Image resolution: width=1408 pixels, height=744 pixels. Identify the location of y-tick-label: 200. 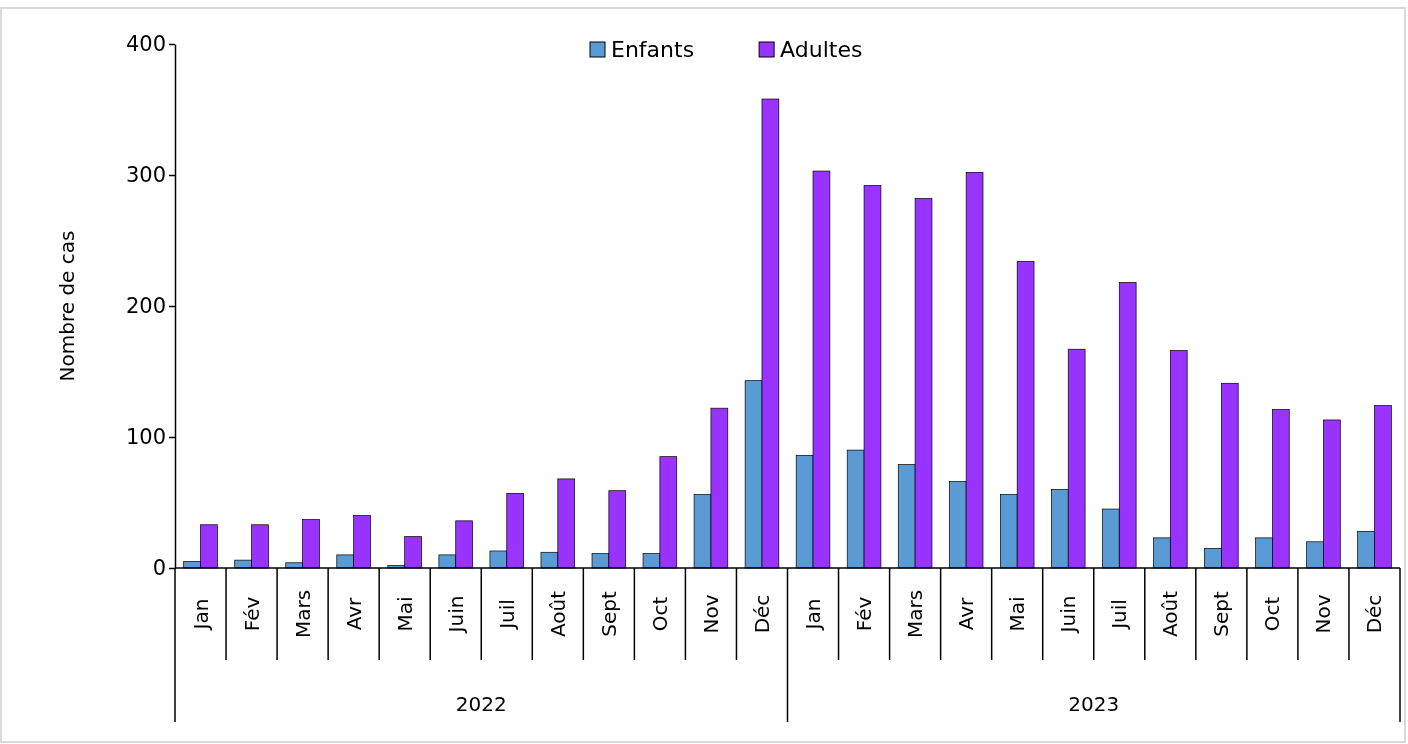
(145, 306).